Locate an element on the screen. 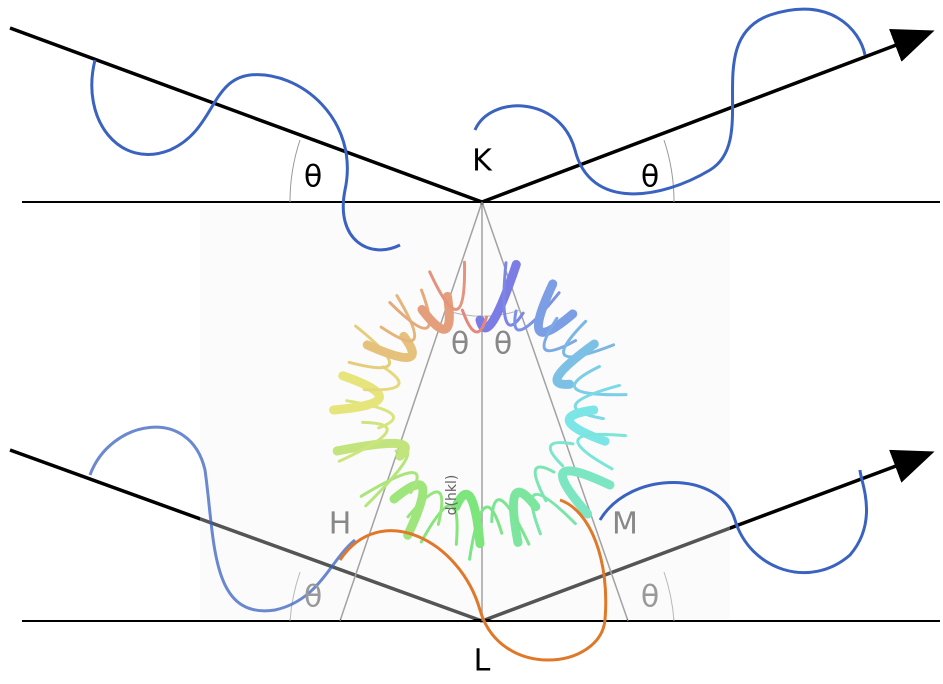  normal-line is located at coordinates (411, 411).